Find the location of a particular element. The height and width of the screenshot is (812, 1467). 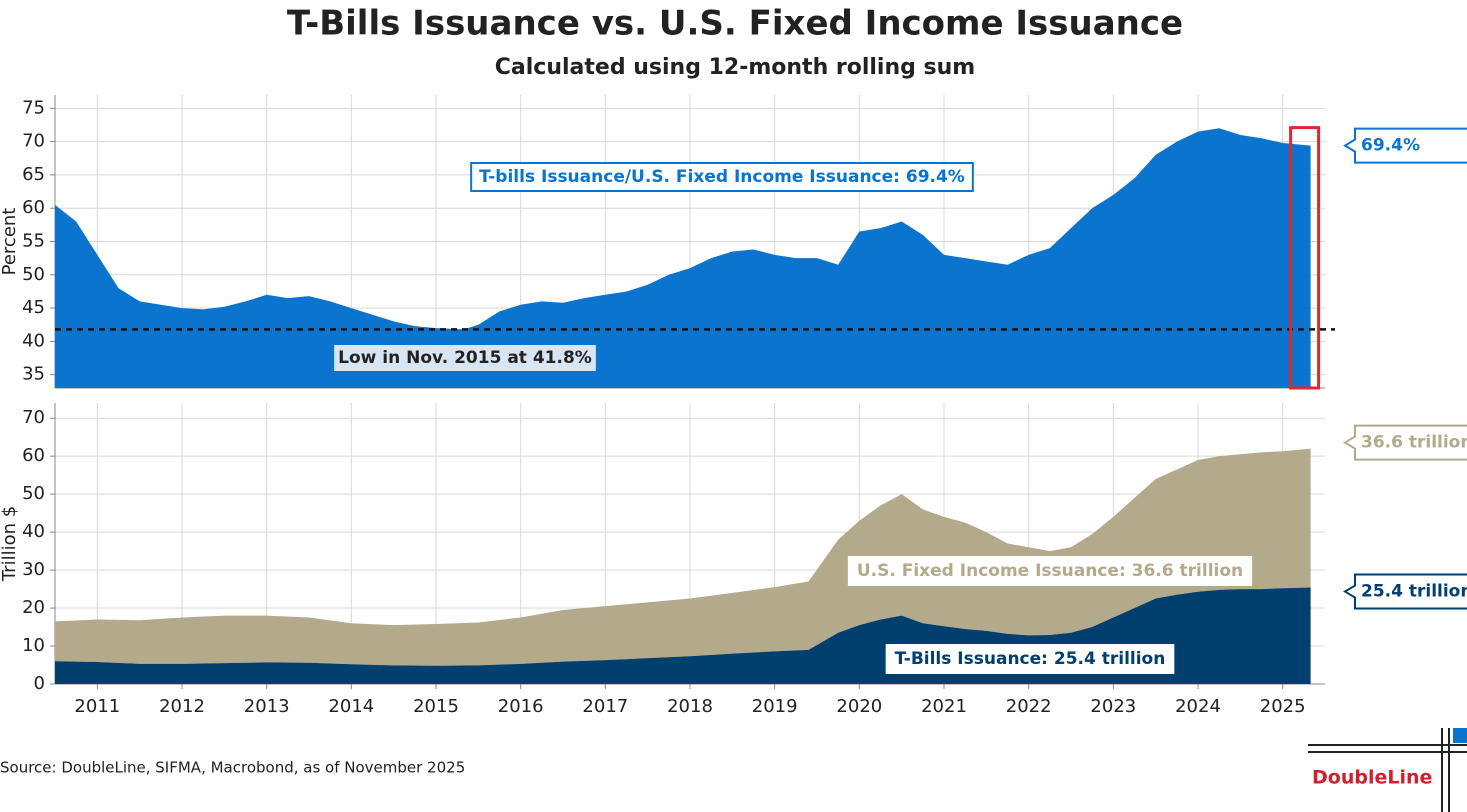

highlight-box is located at coordinates (1305, 258).